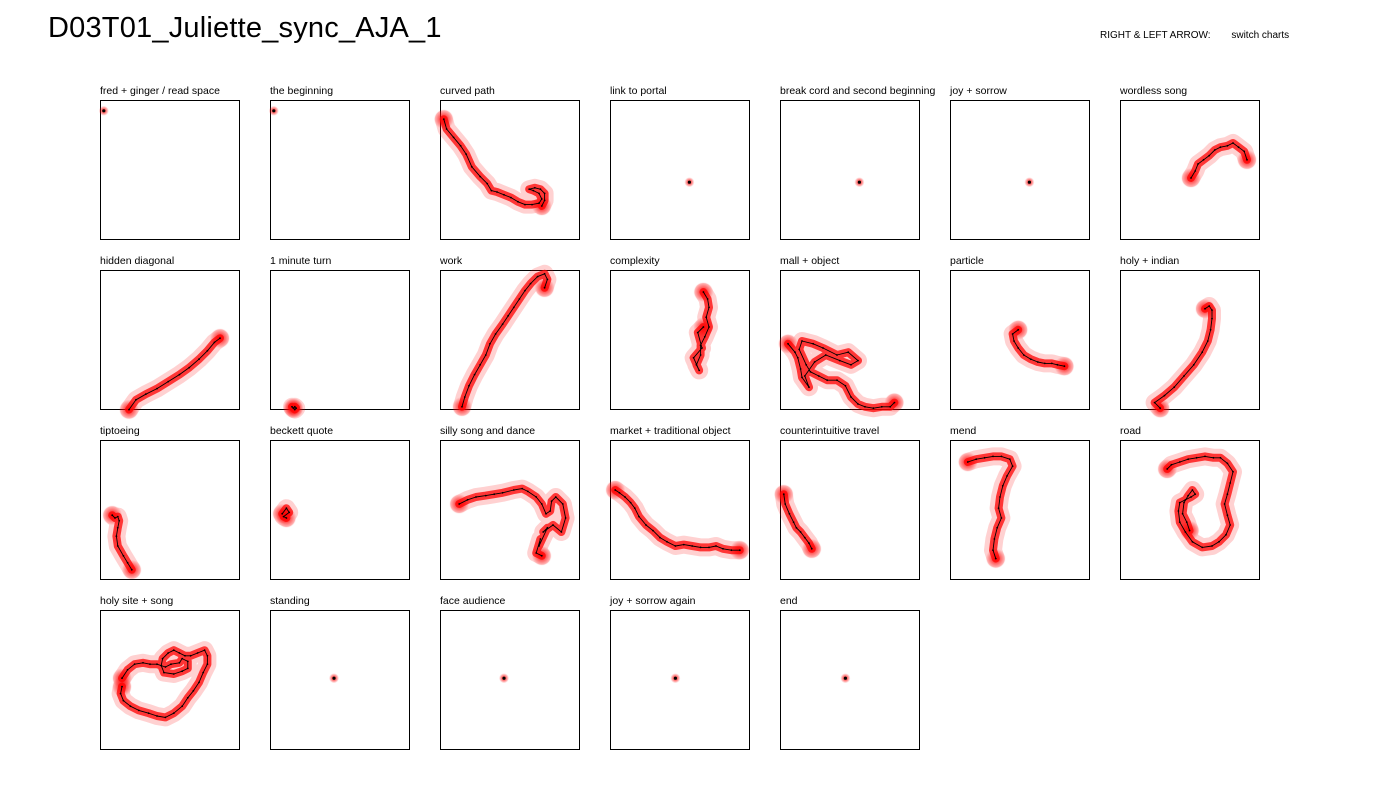 The height and width of the screenshot is (800, 1400). I want to click on chart-panel: mend, so click(1030, 504).